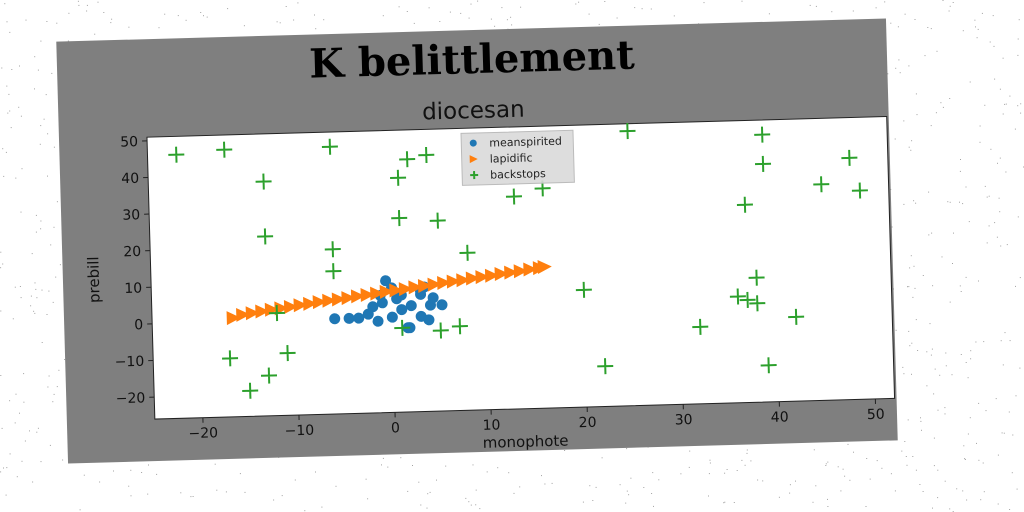  I want to click on x-tick-label: 20, so click(587, 423).